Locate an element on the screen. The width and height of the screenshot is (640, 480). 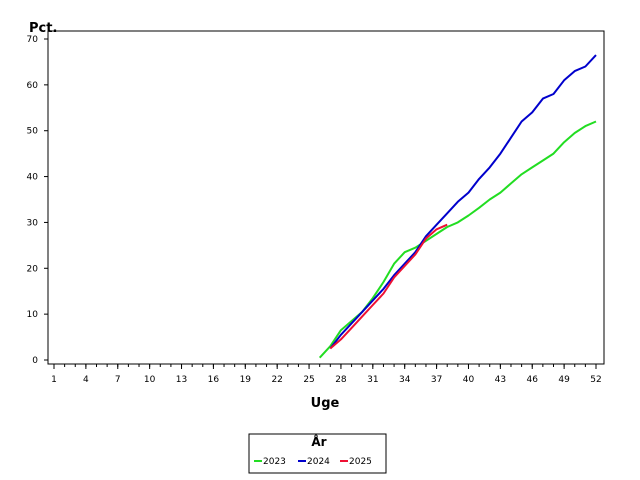
y-tick-label: 30 is located at coordinates (33, 223).